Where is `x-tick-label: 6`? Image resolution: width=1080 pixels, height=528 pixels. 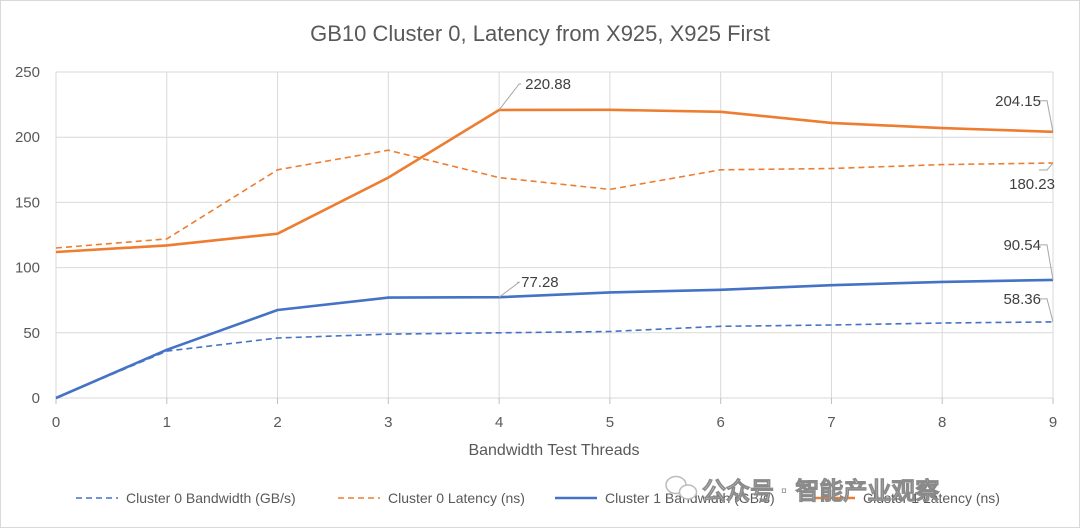 x-tick-label: 6 is located at coordinates (720, 422).